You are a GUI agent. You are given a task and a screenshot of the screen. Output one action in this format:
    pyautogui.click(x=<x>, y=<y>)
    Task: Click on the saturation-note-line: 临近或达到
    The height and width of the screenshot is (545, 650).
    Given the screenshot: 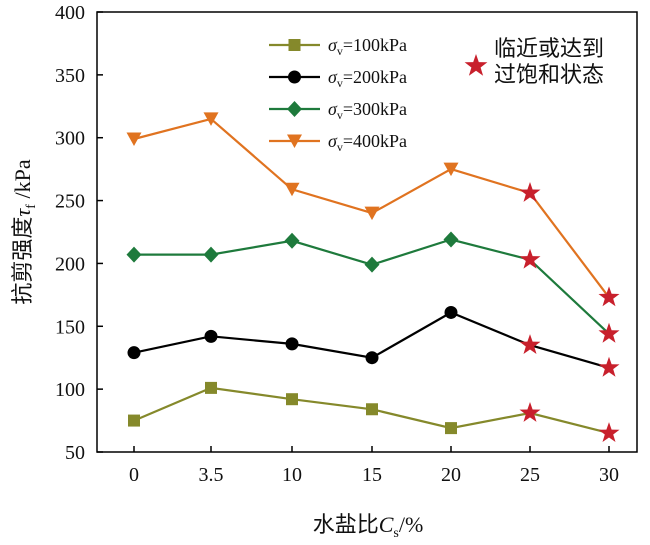 What is the action you would take?
    pyautogui.click(x=549, y=49)
    